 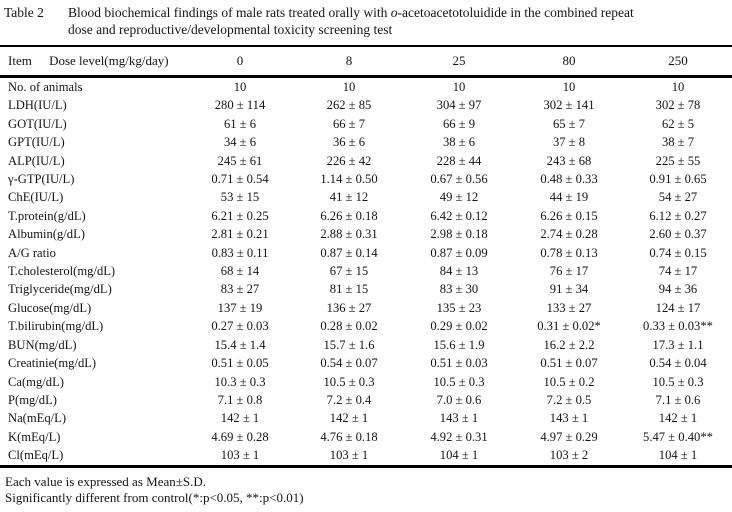 What do you see at coordinates (349, 142) in the screenshot?
I see `cell-value: 36 ± 6` at bounding box center [349, 142].